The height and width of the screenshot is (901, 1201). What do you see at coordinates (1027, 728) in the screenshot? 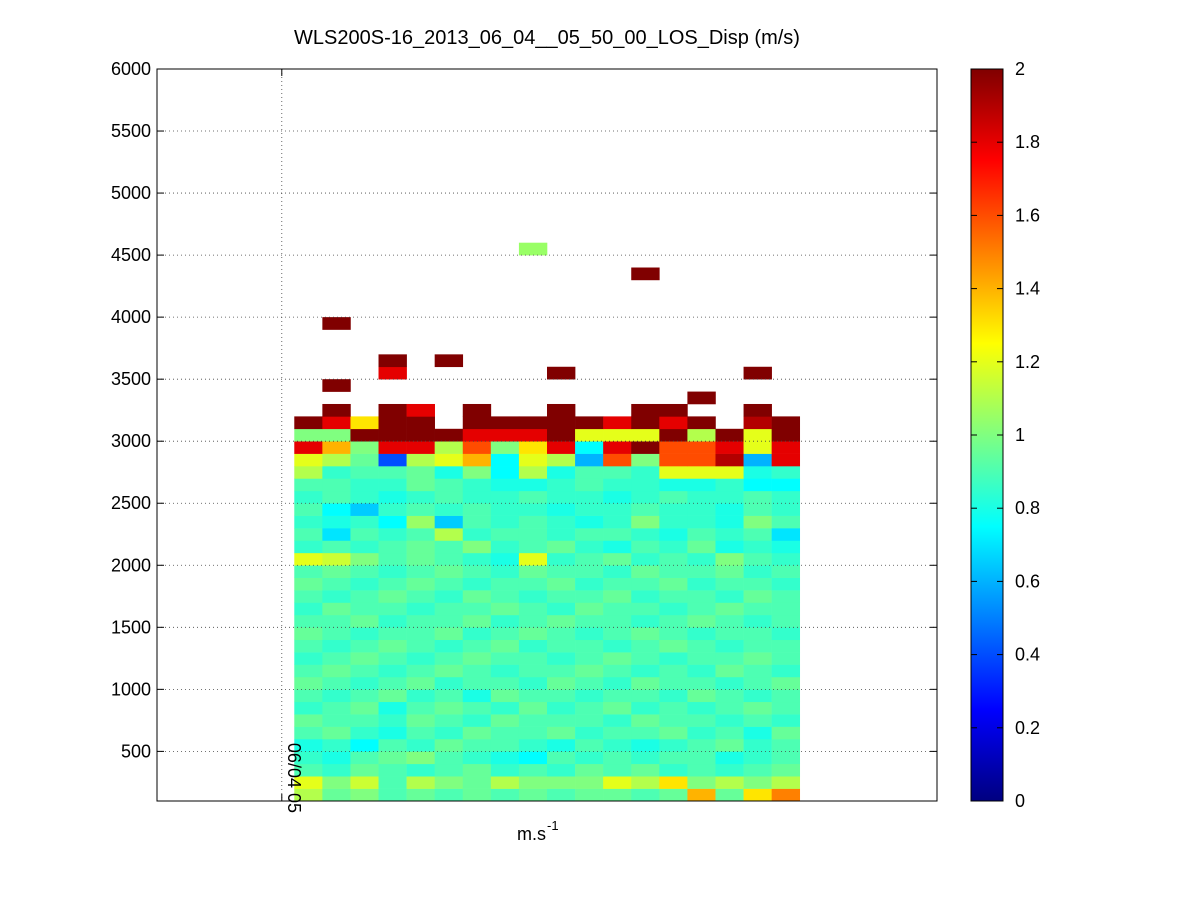
I see `colorbar-tick-label: 0.2` at bounding box center [1027, 728].